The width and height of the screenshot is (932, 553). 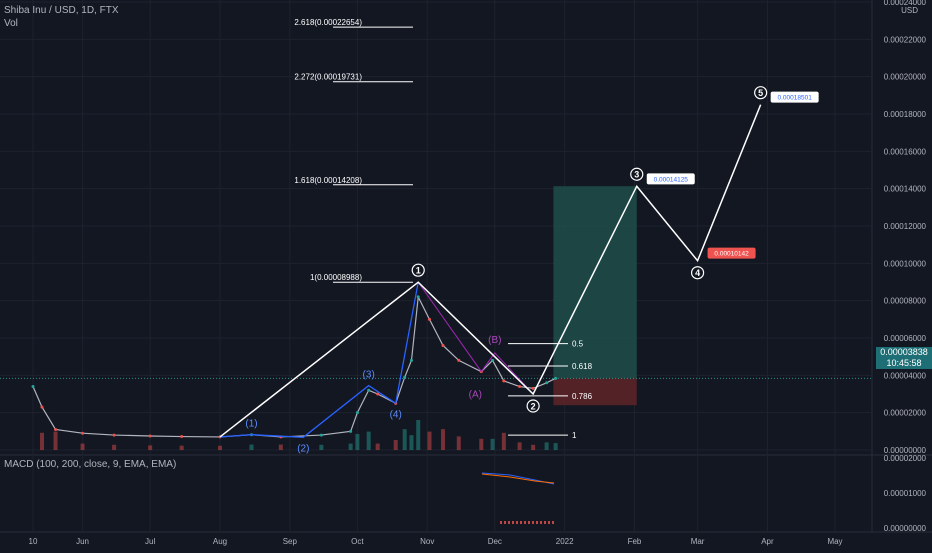 What do you see at coordinates (11, 23) in the screenshot?
I see `volume-label: Vol` at bounding box center [11, 23].